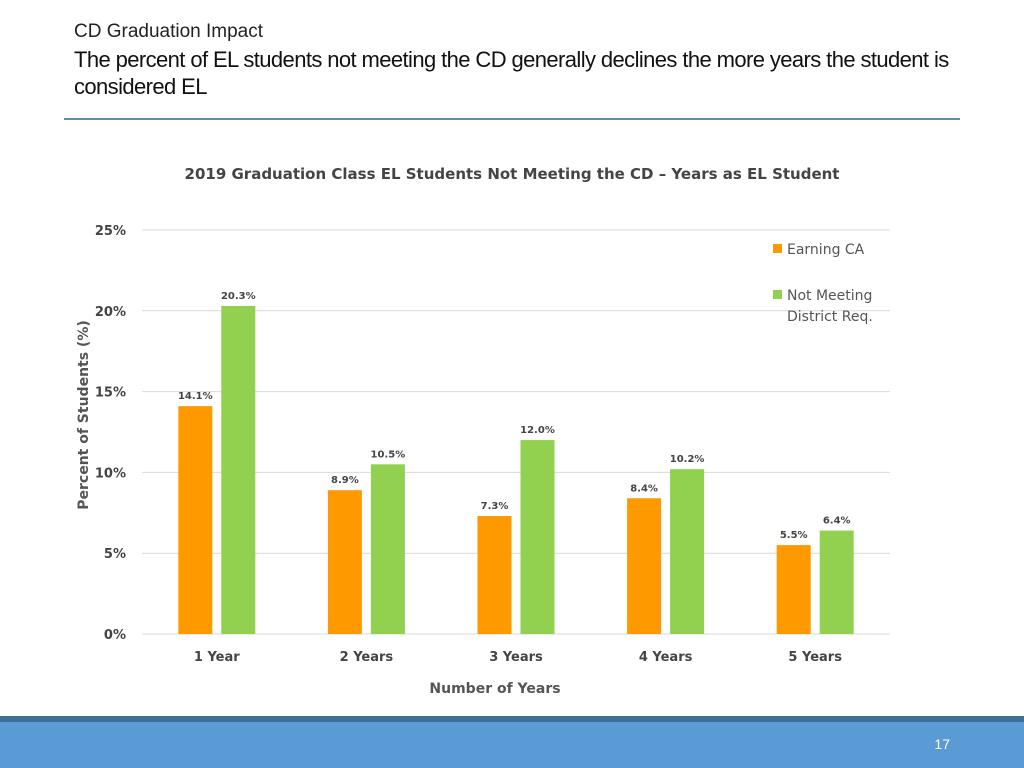 This screenshot has width=1024, height=768. I want to click on x-category-label: 2 Years, so click(367, 657).